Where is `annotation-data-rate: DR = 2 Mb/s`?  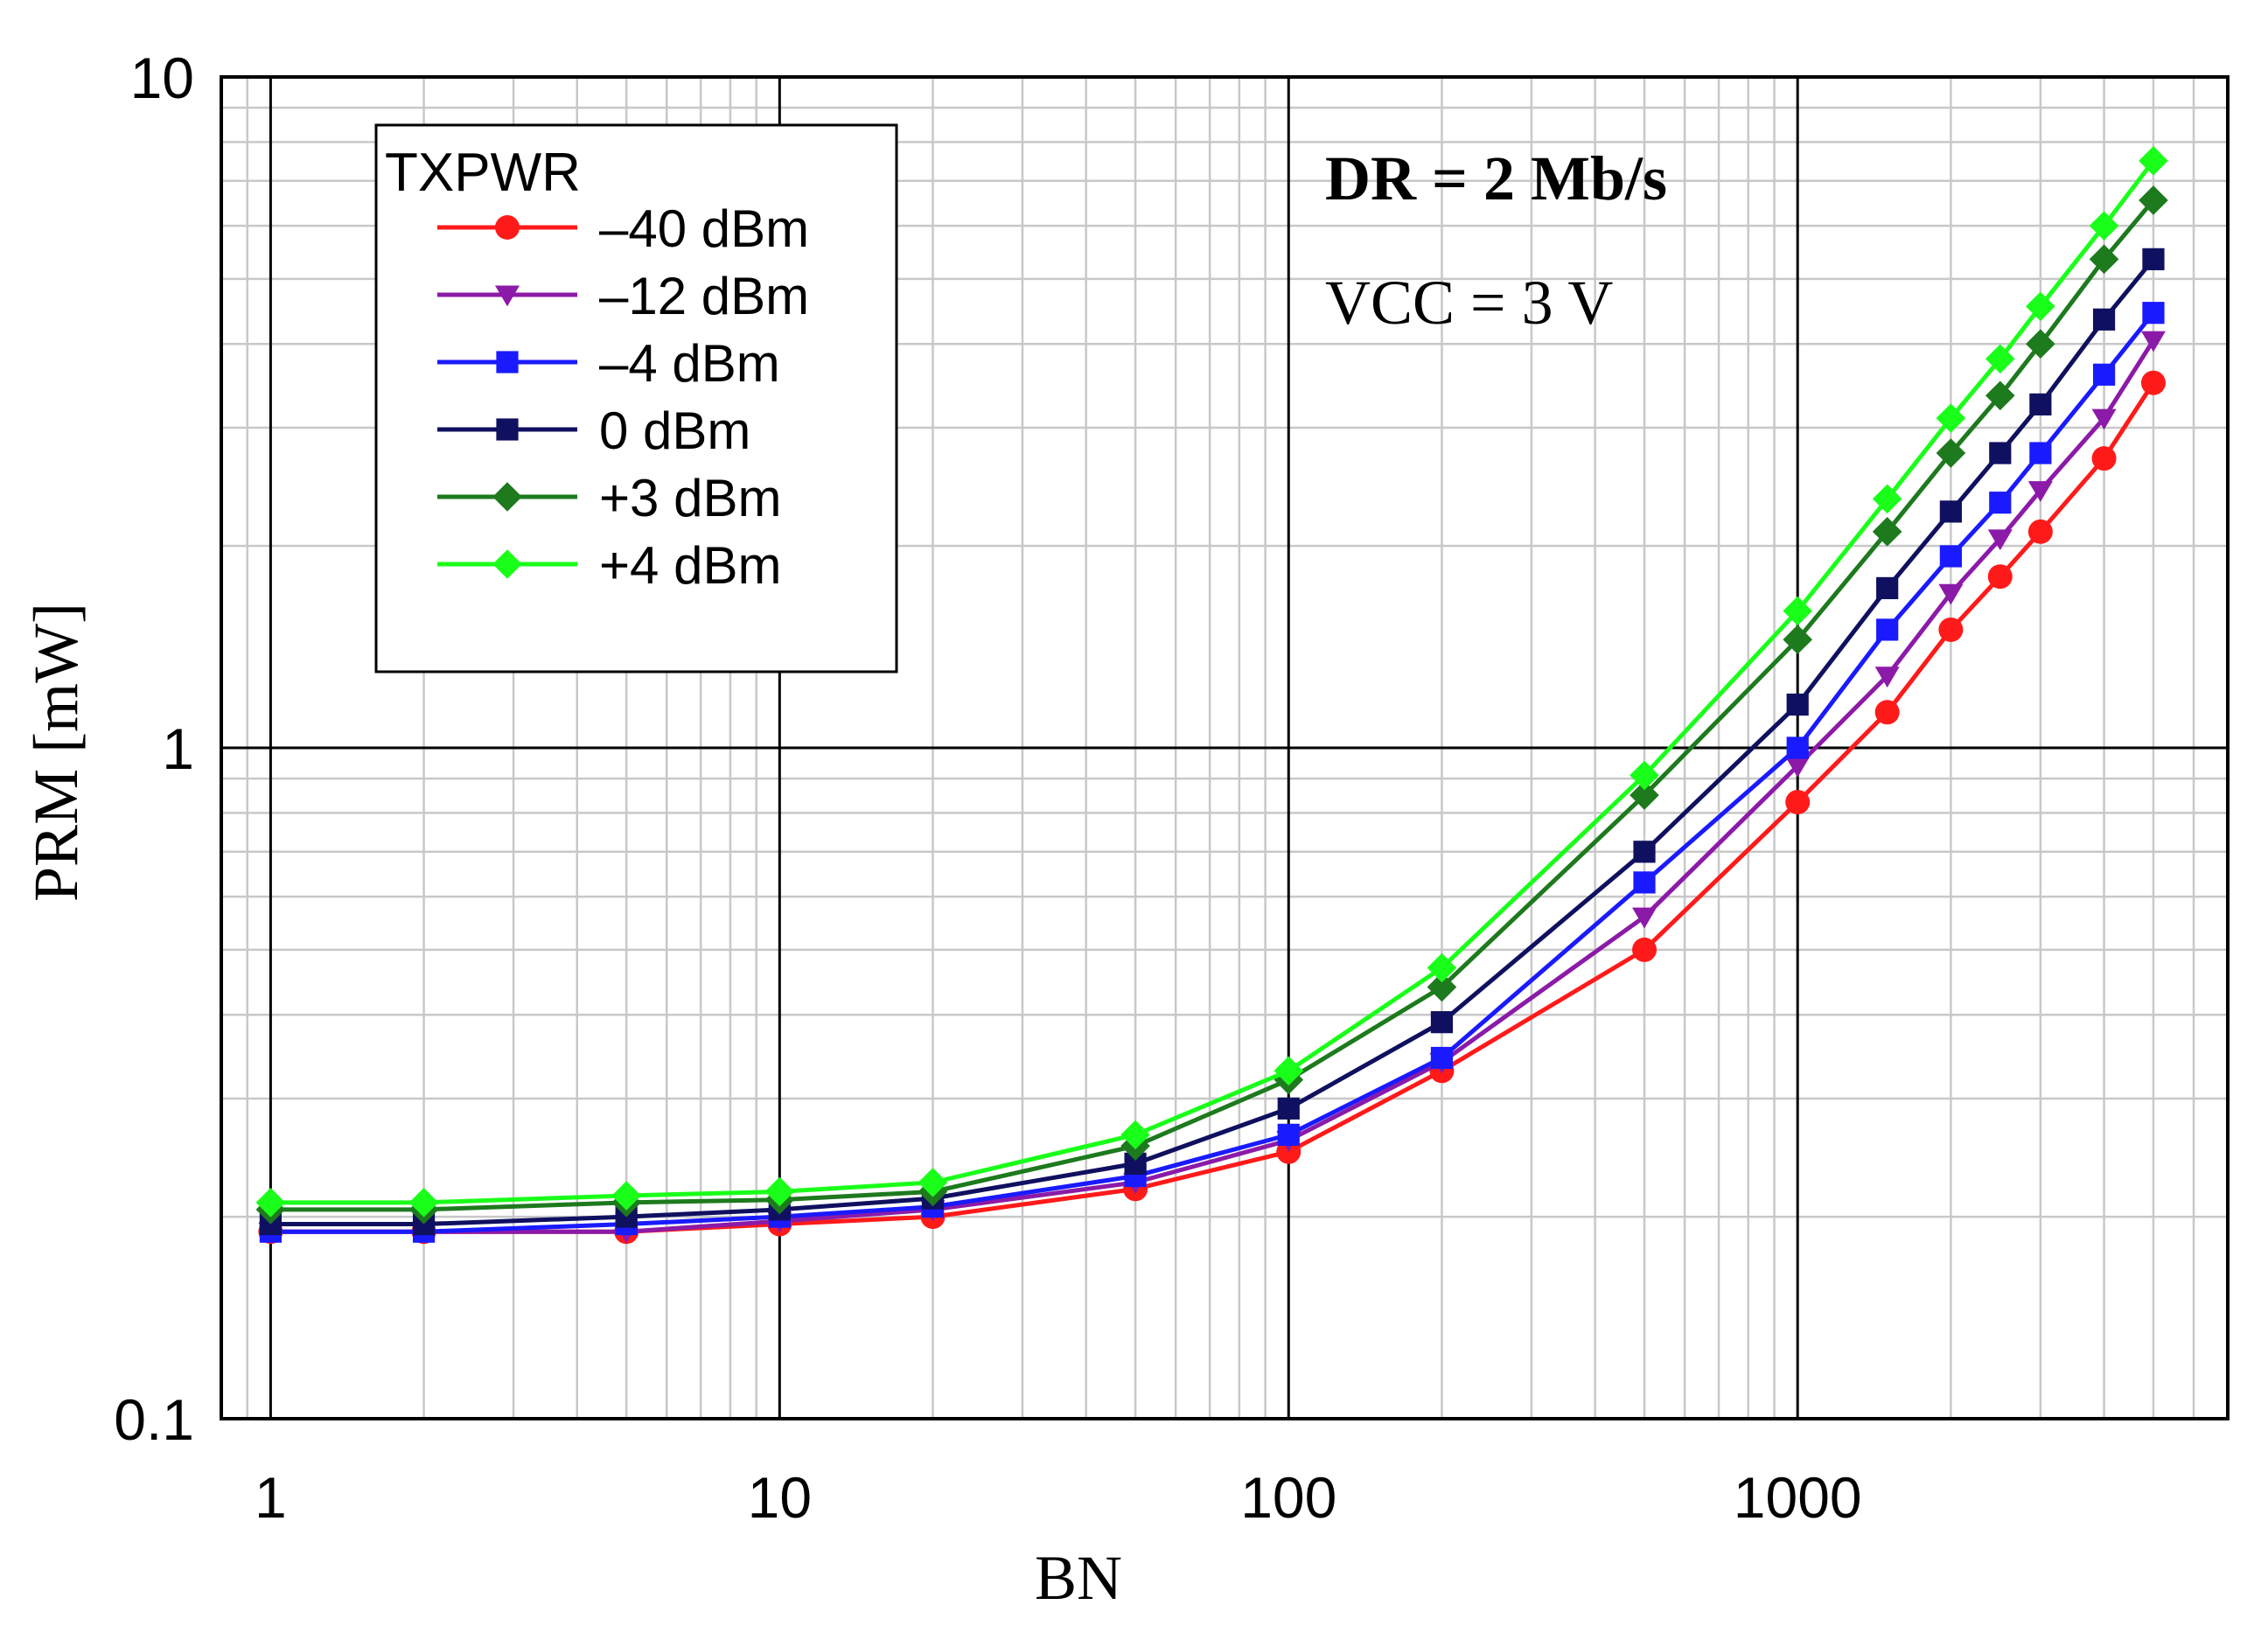 annotation-data-rate: DR = 2 Mb/s is located at coordinates (1496, 178).